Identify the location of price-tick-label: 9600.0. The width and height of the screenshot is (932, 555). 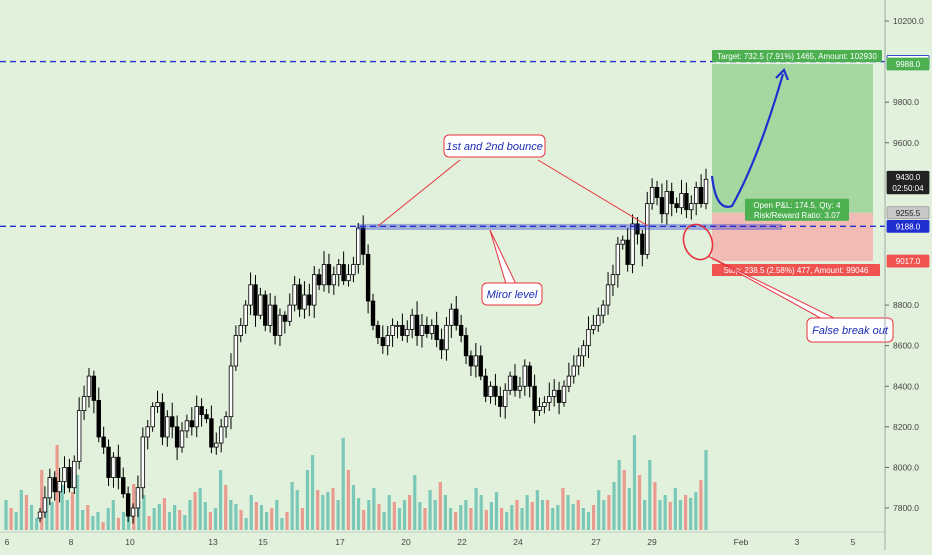
(906, 143).